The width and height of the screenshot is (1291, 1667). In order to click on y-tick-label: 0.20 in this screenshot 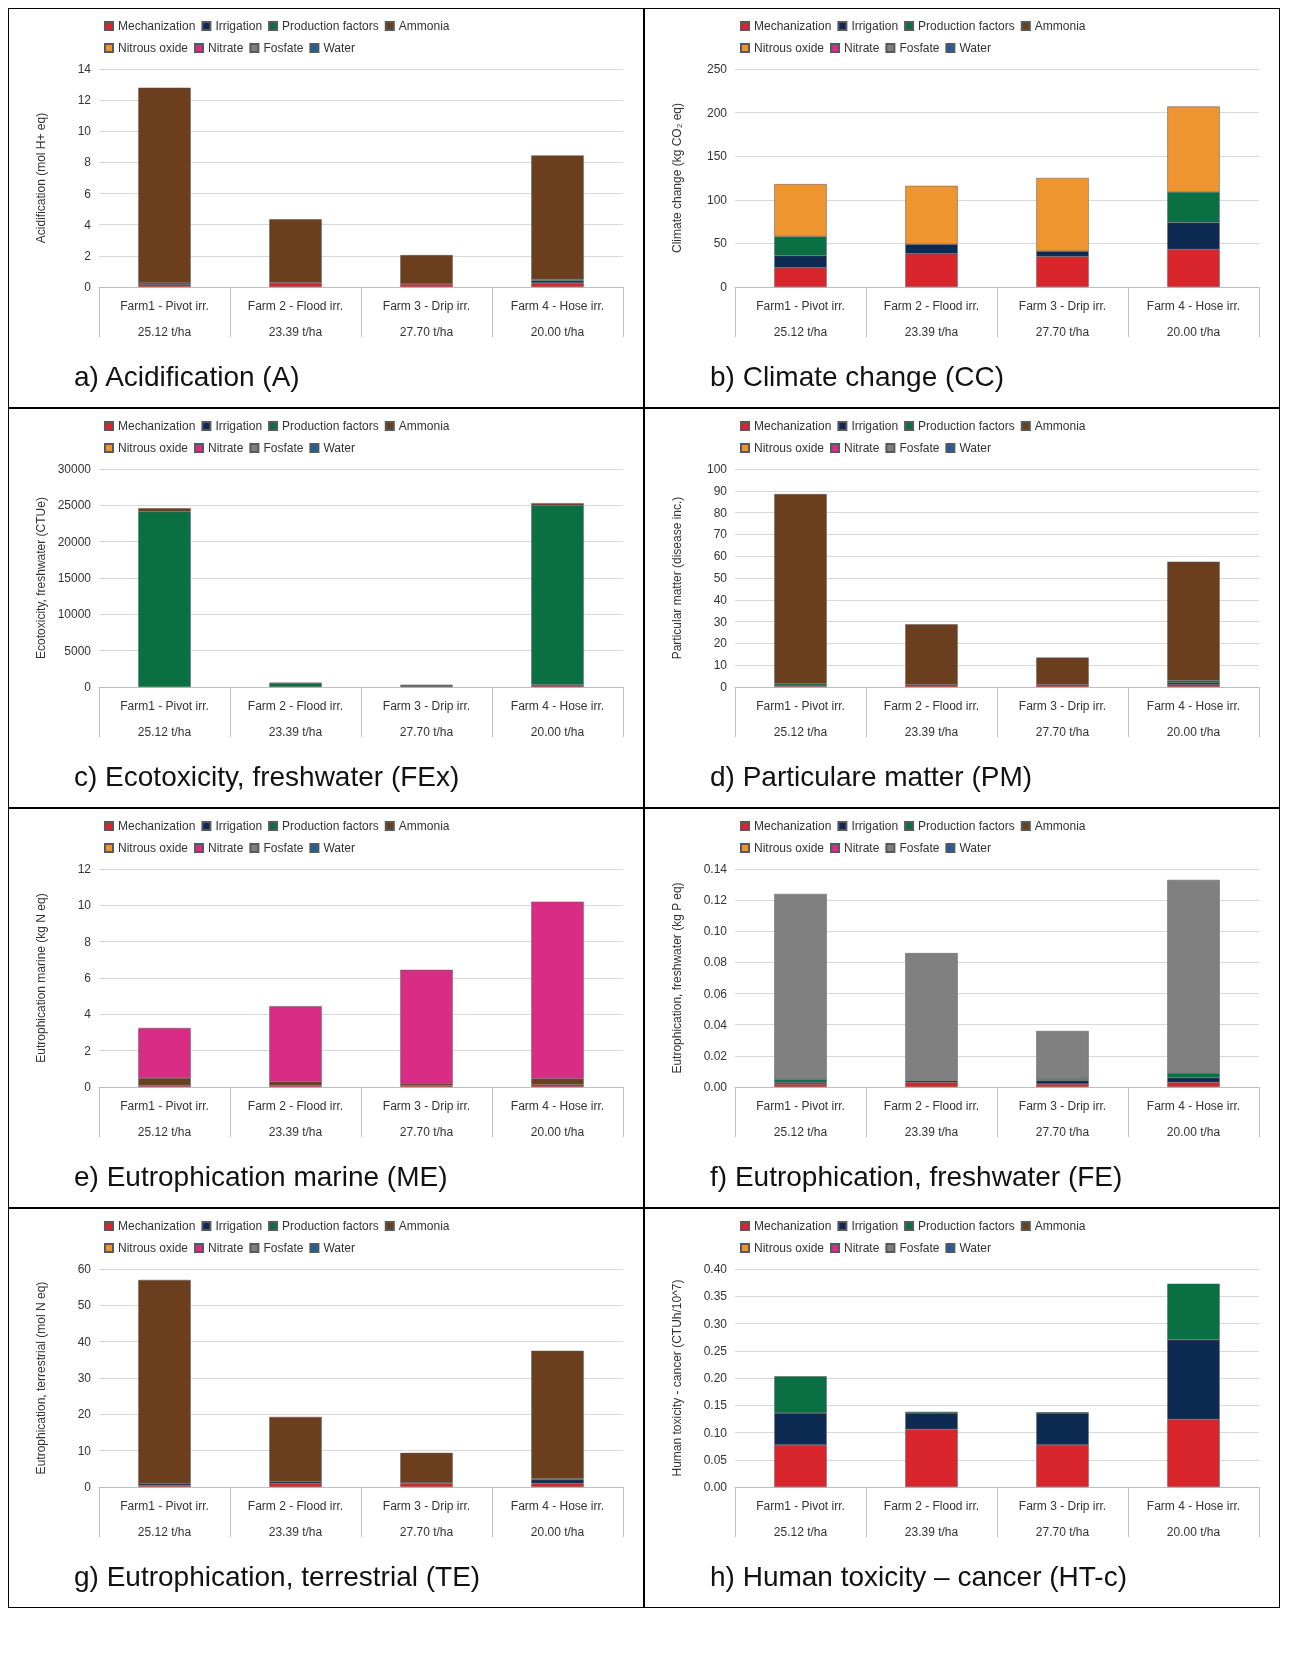, I will do `click(715, 1378)`.